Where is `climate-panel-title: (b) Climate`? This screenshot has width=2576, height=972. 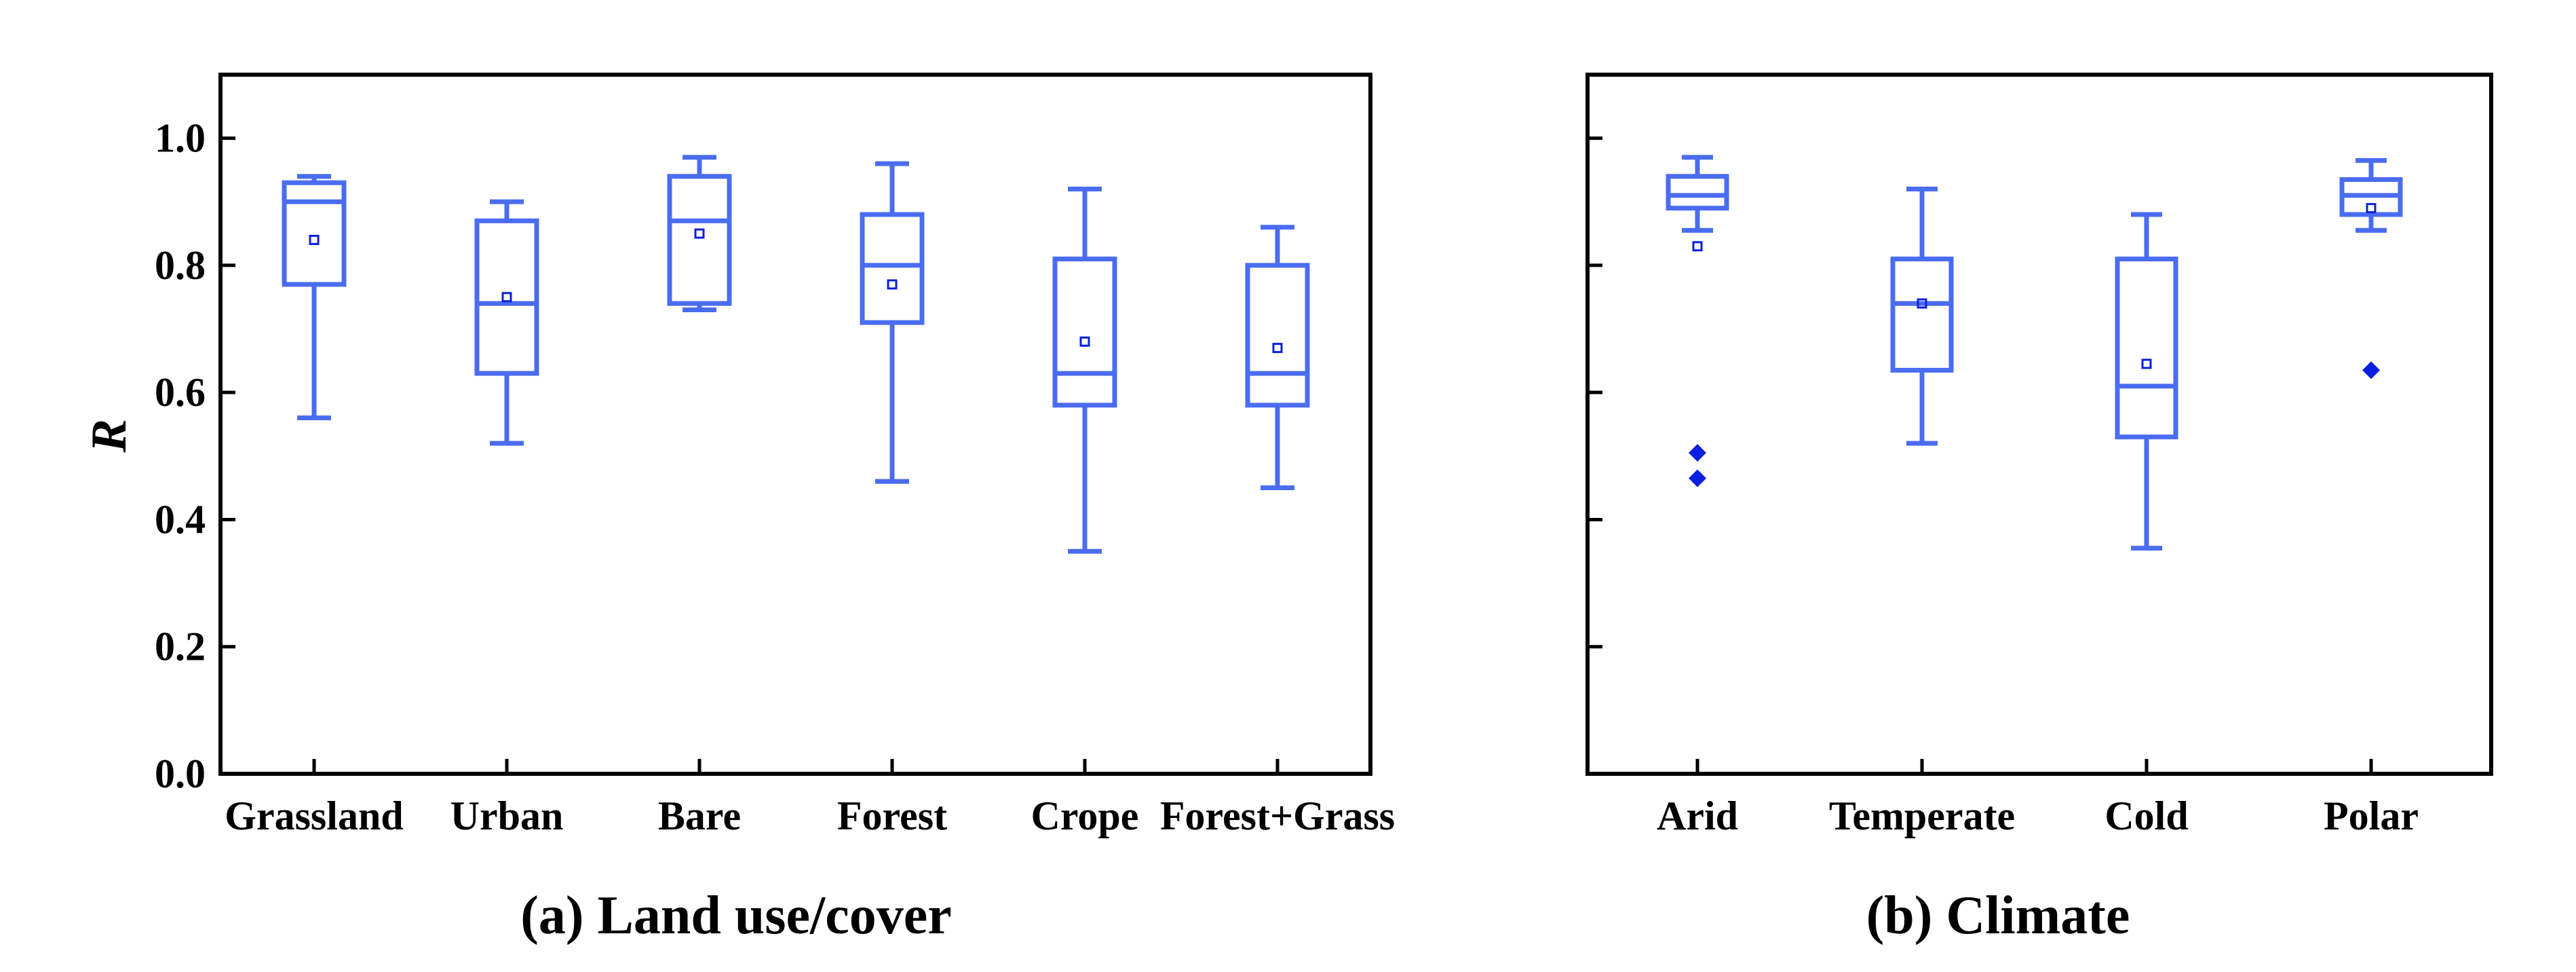
climate-panel-title: (b) Climate is located at coordinates (1998, 916).